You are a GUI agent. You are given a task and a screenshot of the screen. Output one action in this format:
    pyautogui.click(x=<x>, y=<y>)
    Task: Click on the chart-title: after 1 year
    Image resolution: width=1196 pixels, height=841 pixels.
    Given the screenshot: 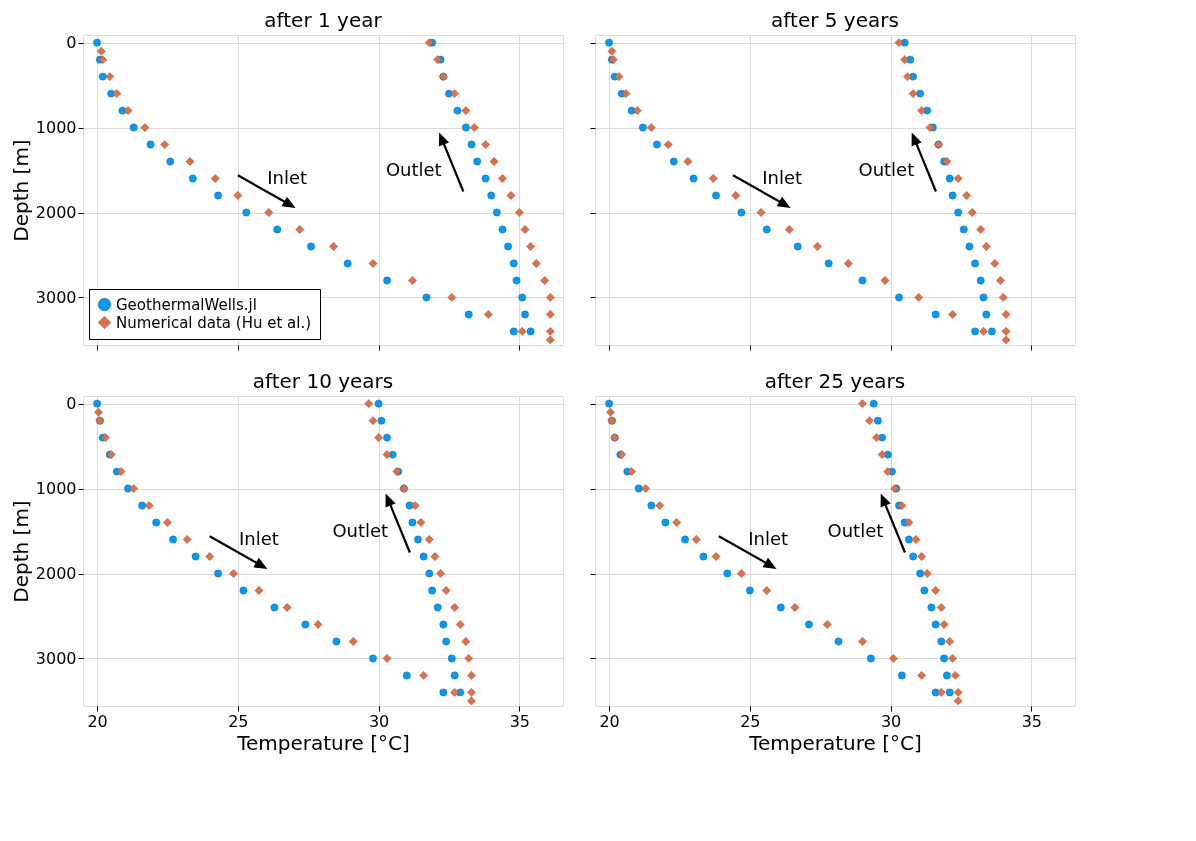 What is the action you would take?
    pyautogui.click(x=323, y=19)
    